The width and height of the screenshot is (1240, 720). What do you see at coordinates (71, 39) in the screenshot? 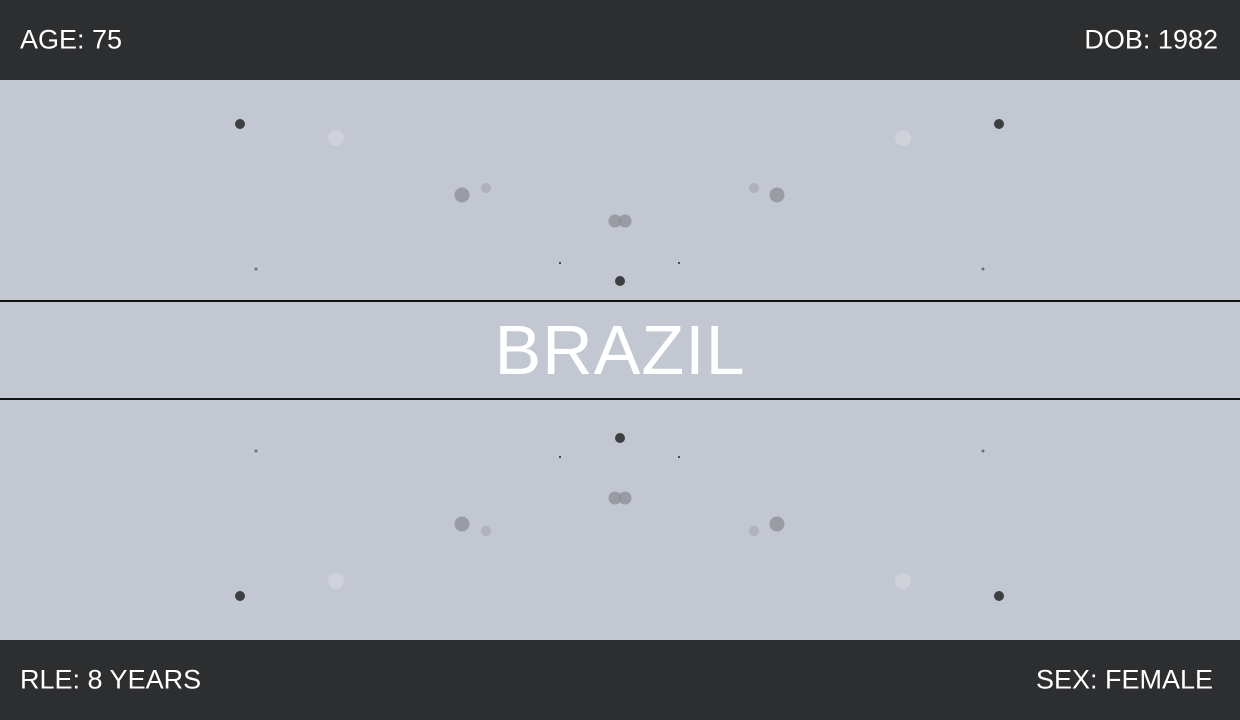
I see `age-label: AGE: 75` at bounding box center [71, 39].